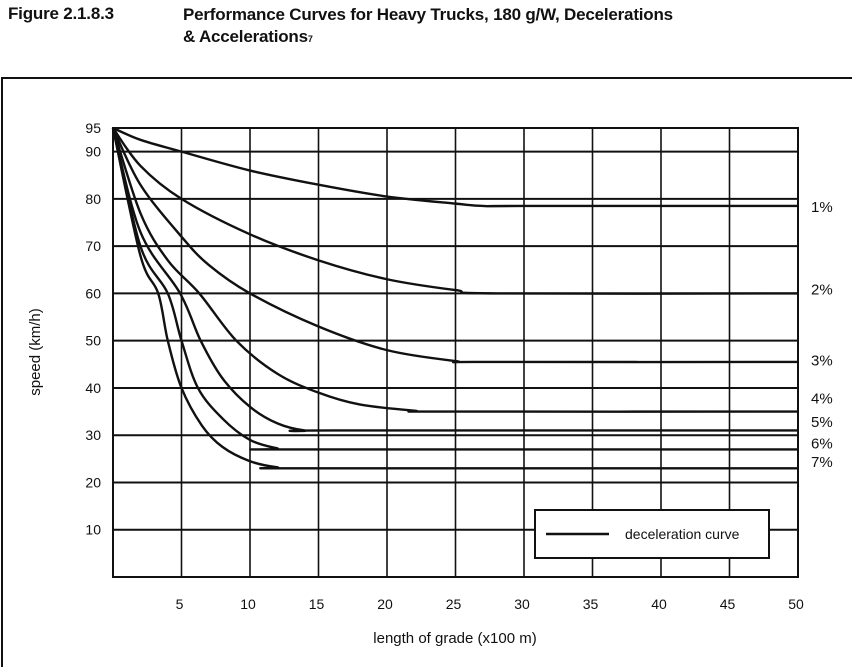 The image size is (857, 667). Describe the element at coordinates (2, 372) in the screenshot. I see `figure-frame-left` at that location.